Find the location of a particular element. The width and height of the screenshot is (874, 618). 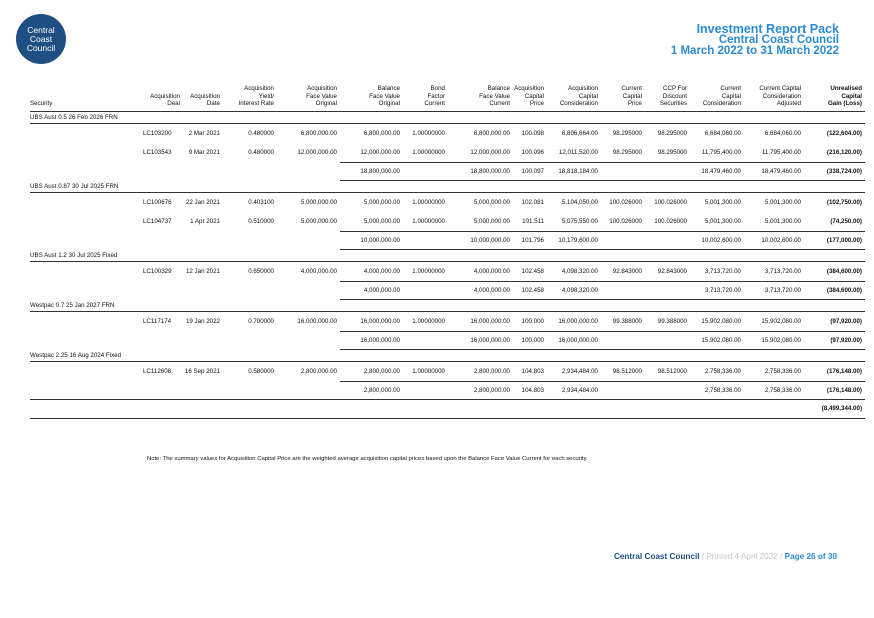

column-header-line: Interest Rate is located at coordinates (256, 104).